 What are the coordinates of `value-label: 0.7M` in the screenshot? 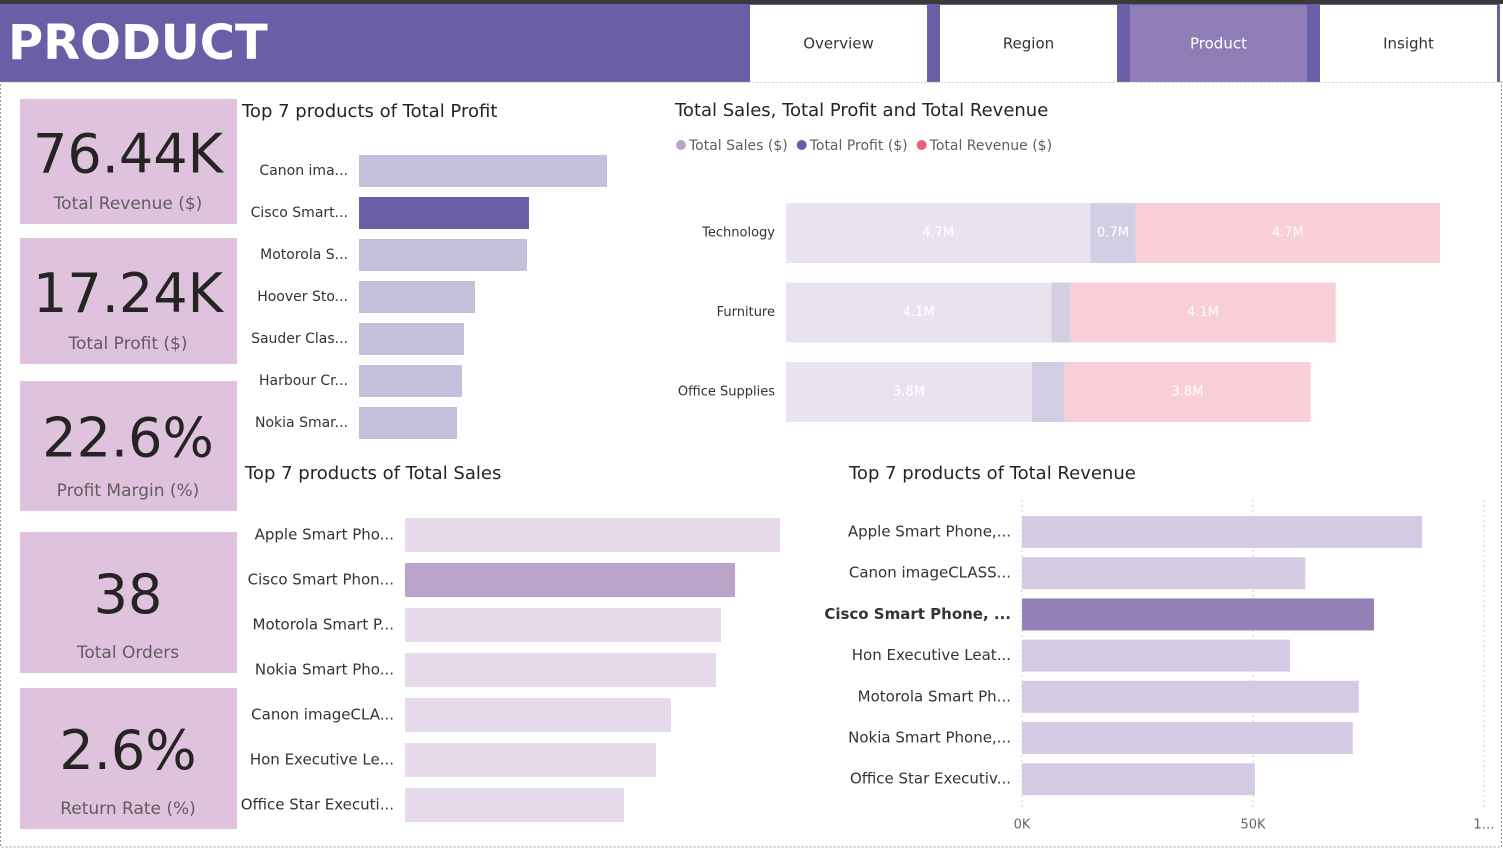 It's located at (1113, 233).